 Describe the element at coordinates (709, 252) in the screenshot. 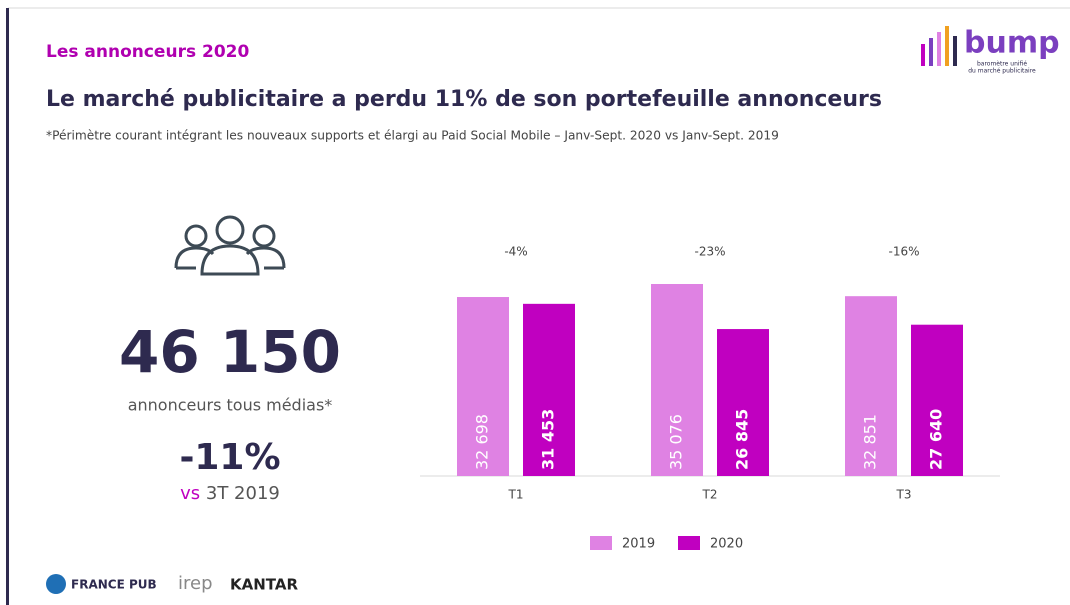

I see `change-annotation: -23%` at that location.